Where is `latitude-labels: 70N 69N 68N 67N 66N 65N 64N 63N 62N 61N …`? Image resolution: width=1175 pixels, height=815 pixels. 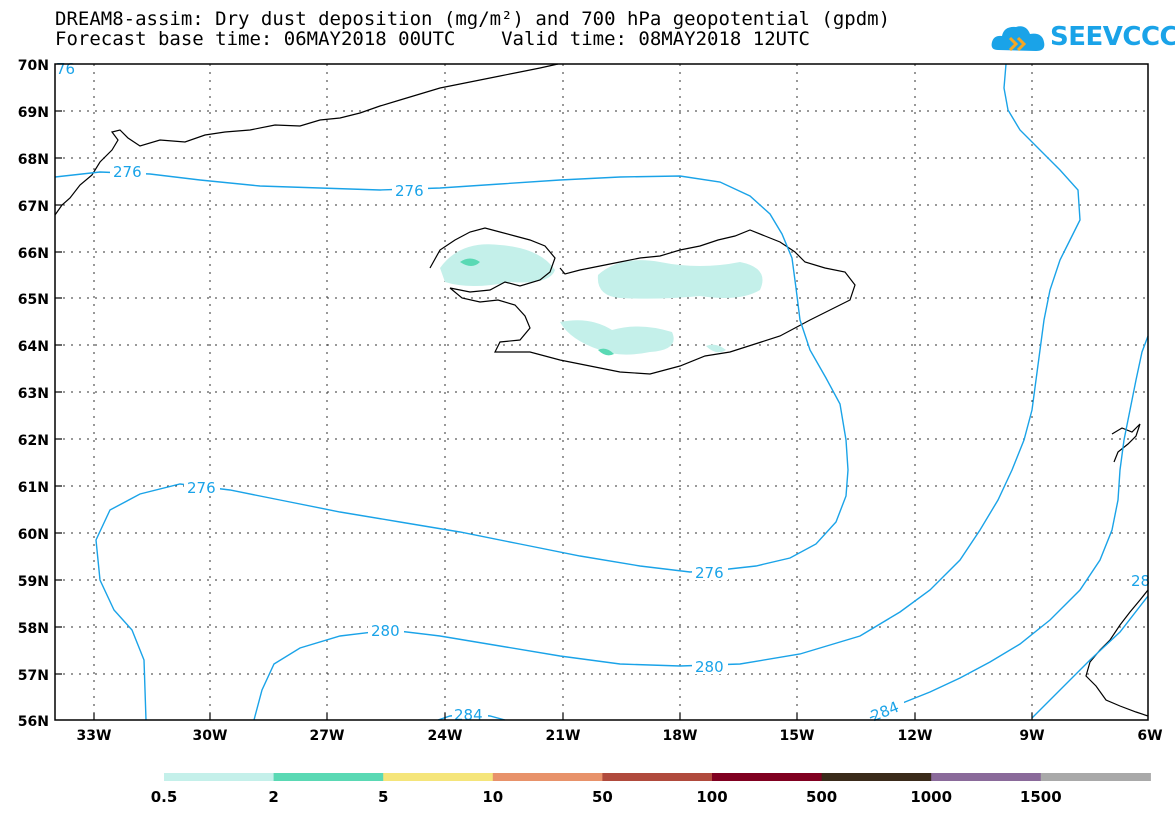
latitude-labels: 70N 69N 68N 67N 66N 65N 64N 63N 62N 61N … is located at coordinates (33, 394).